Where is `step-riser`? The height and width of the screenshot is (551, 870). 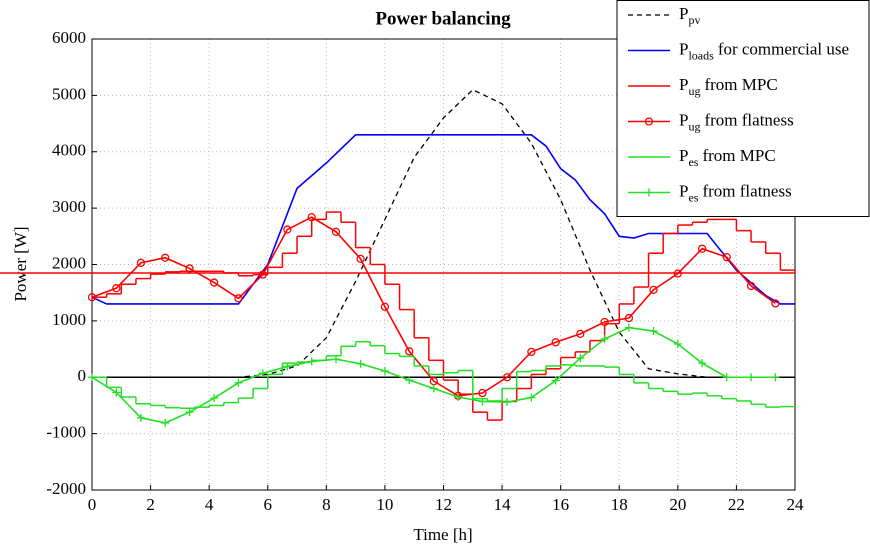 step-riser is located at coordinates (443, 375).